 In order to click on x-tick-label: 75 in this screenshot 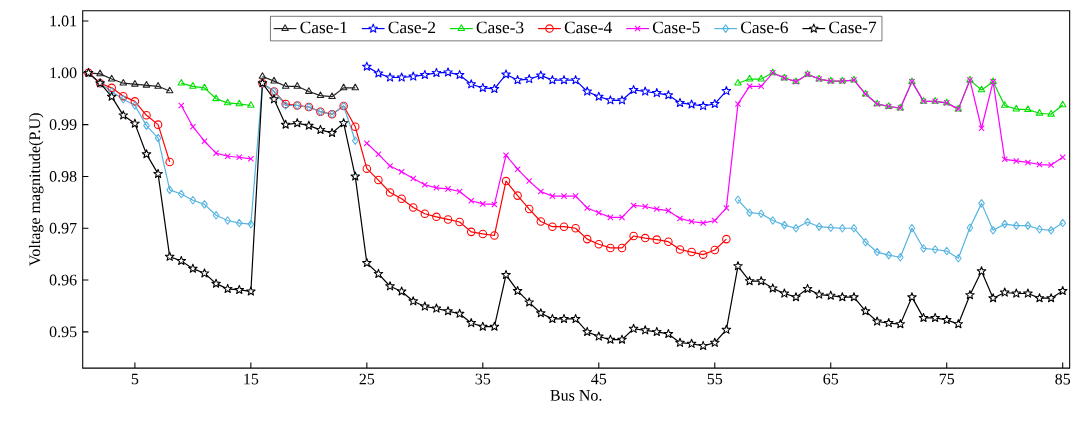, I will do `click(947, 379)`.